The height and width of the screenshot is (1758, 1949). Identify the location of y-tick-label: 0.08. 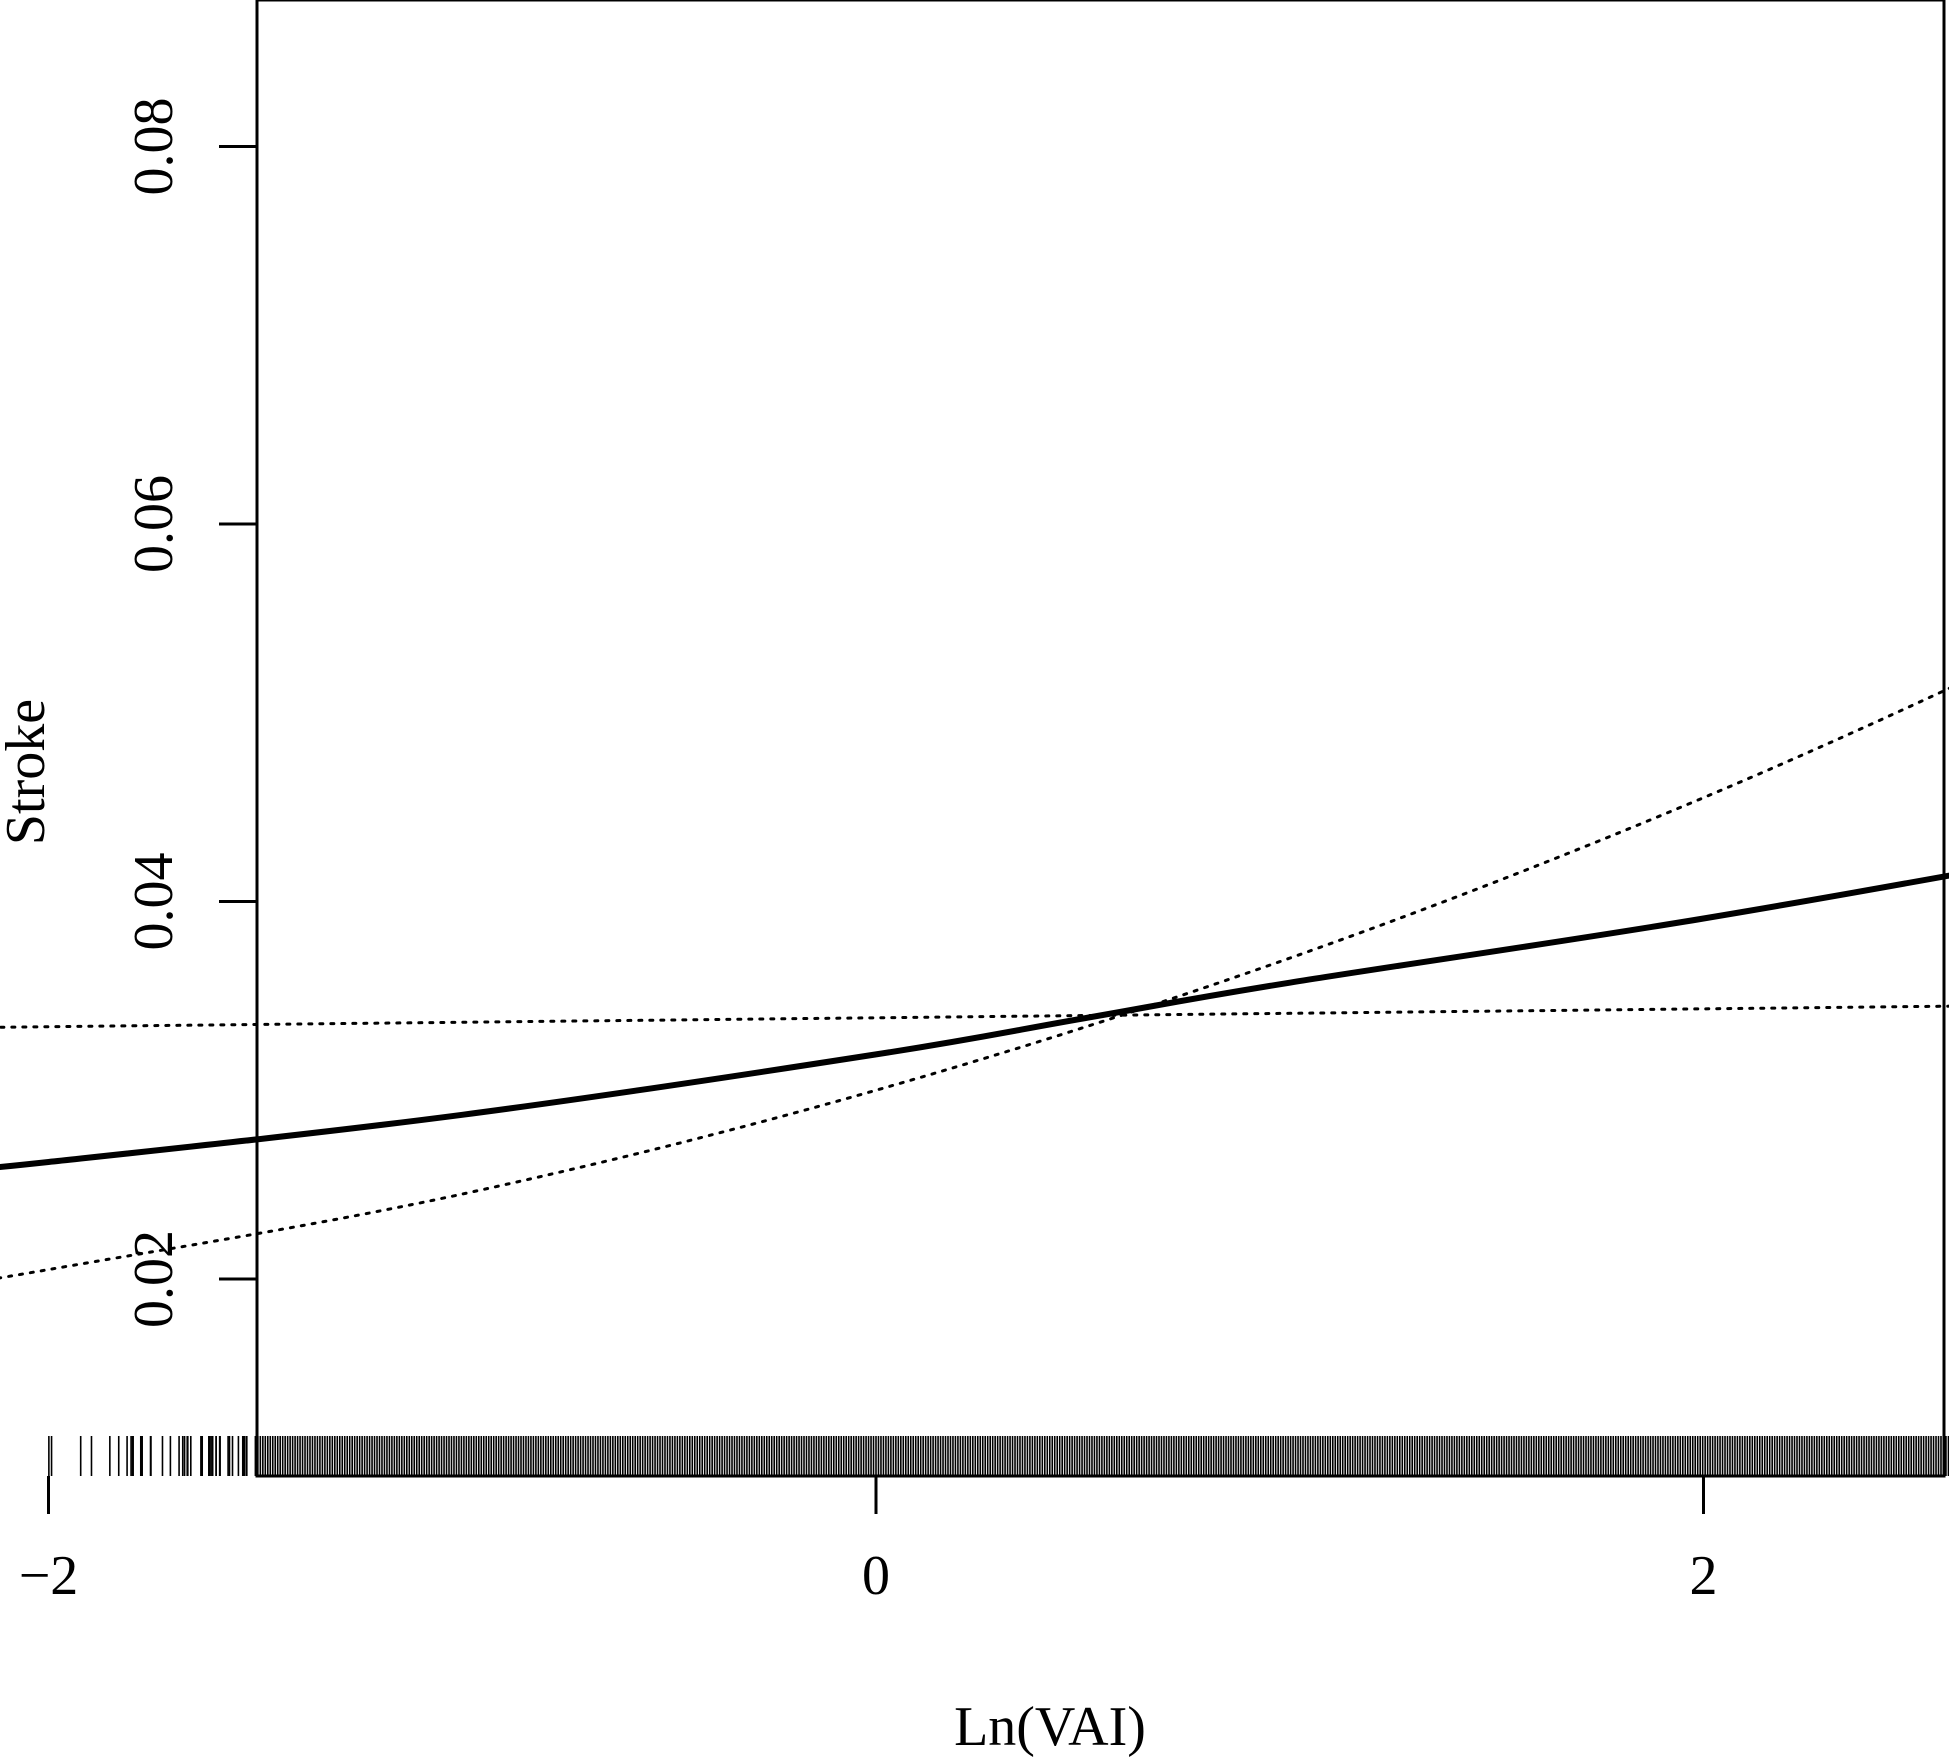
(154, 147).